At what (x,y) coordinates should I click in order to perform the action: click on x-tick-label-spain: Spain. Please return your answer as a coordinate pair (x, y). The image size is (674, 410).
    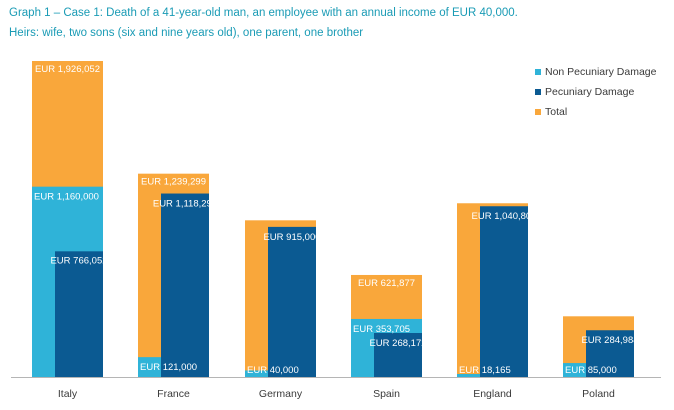
    Looking at the image, I should click on (386, 394).